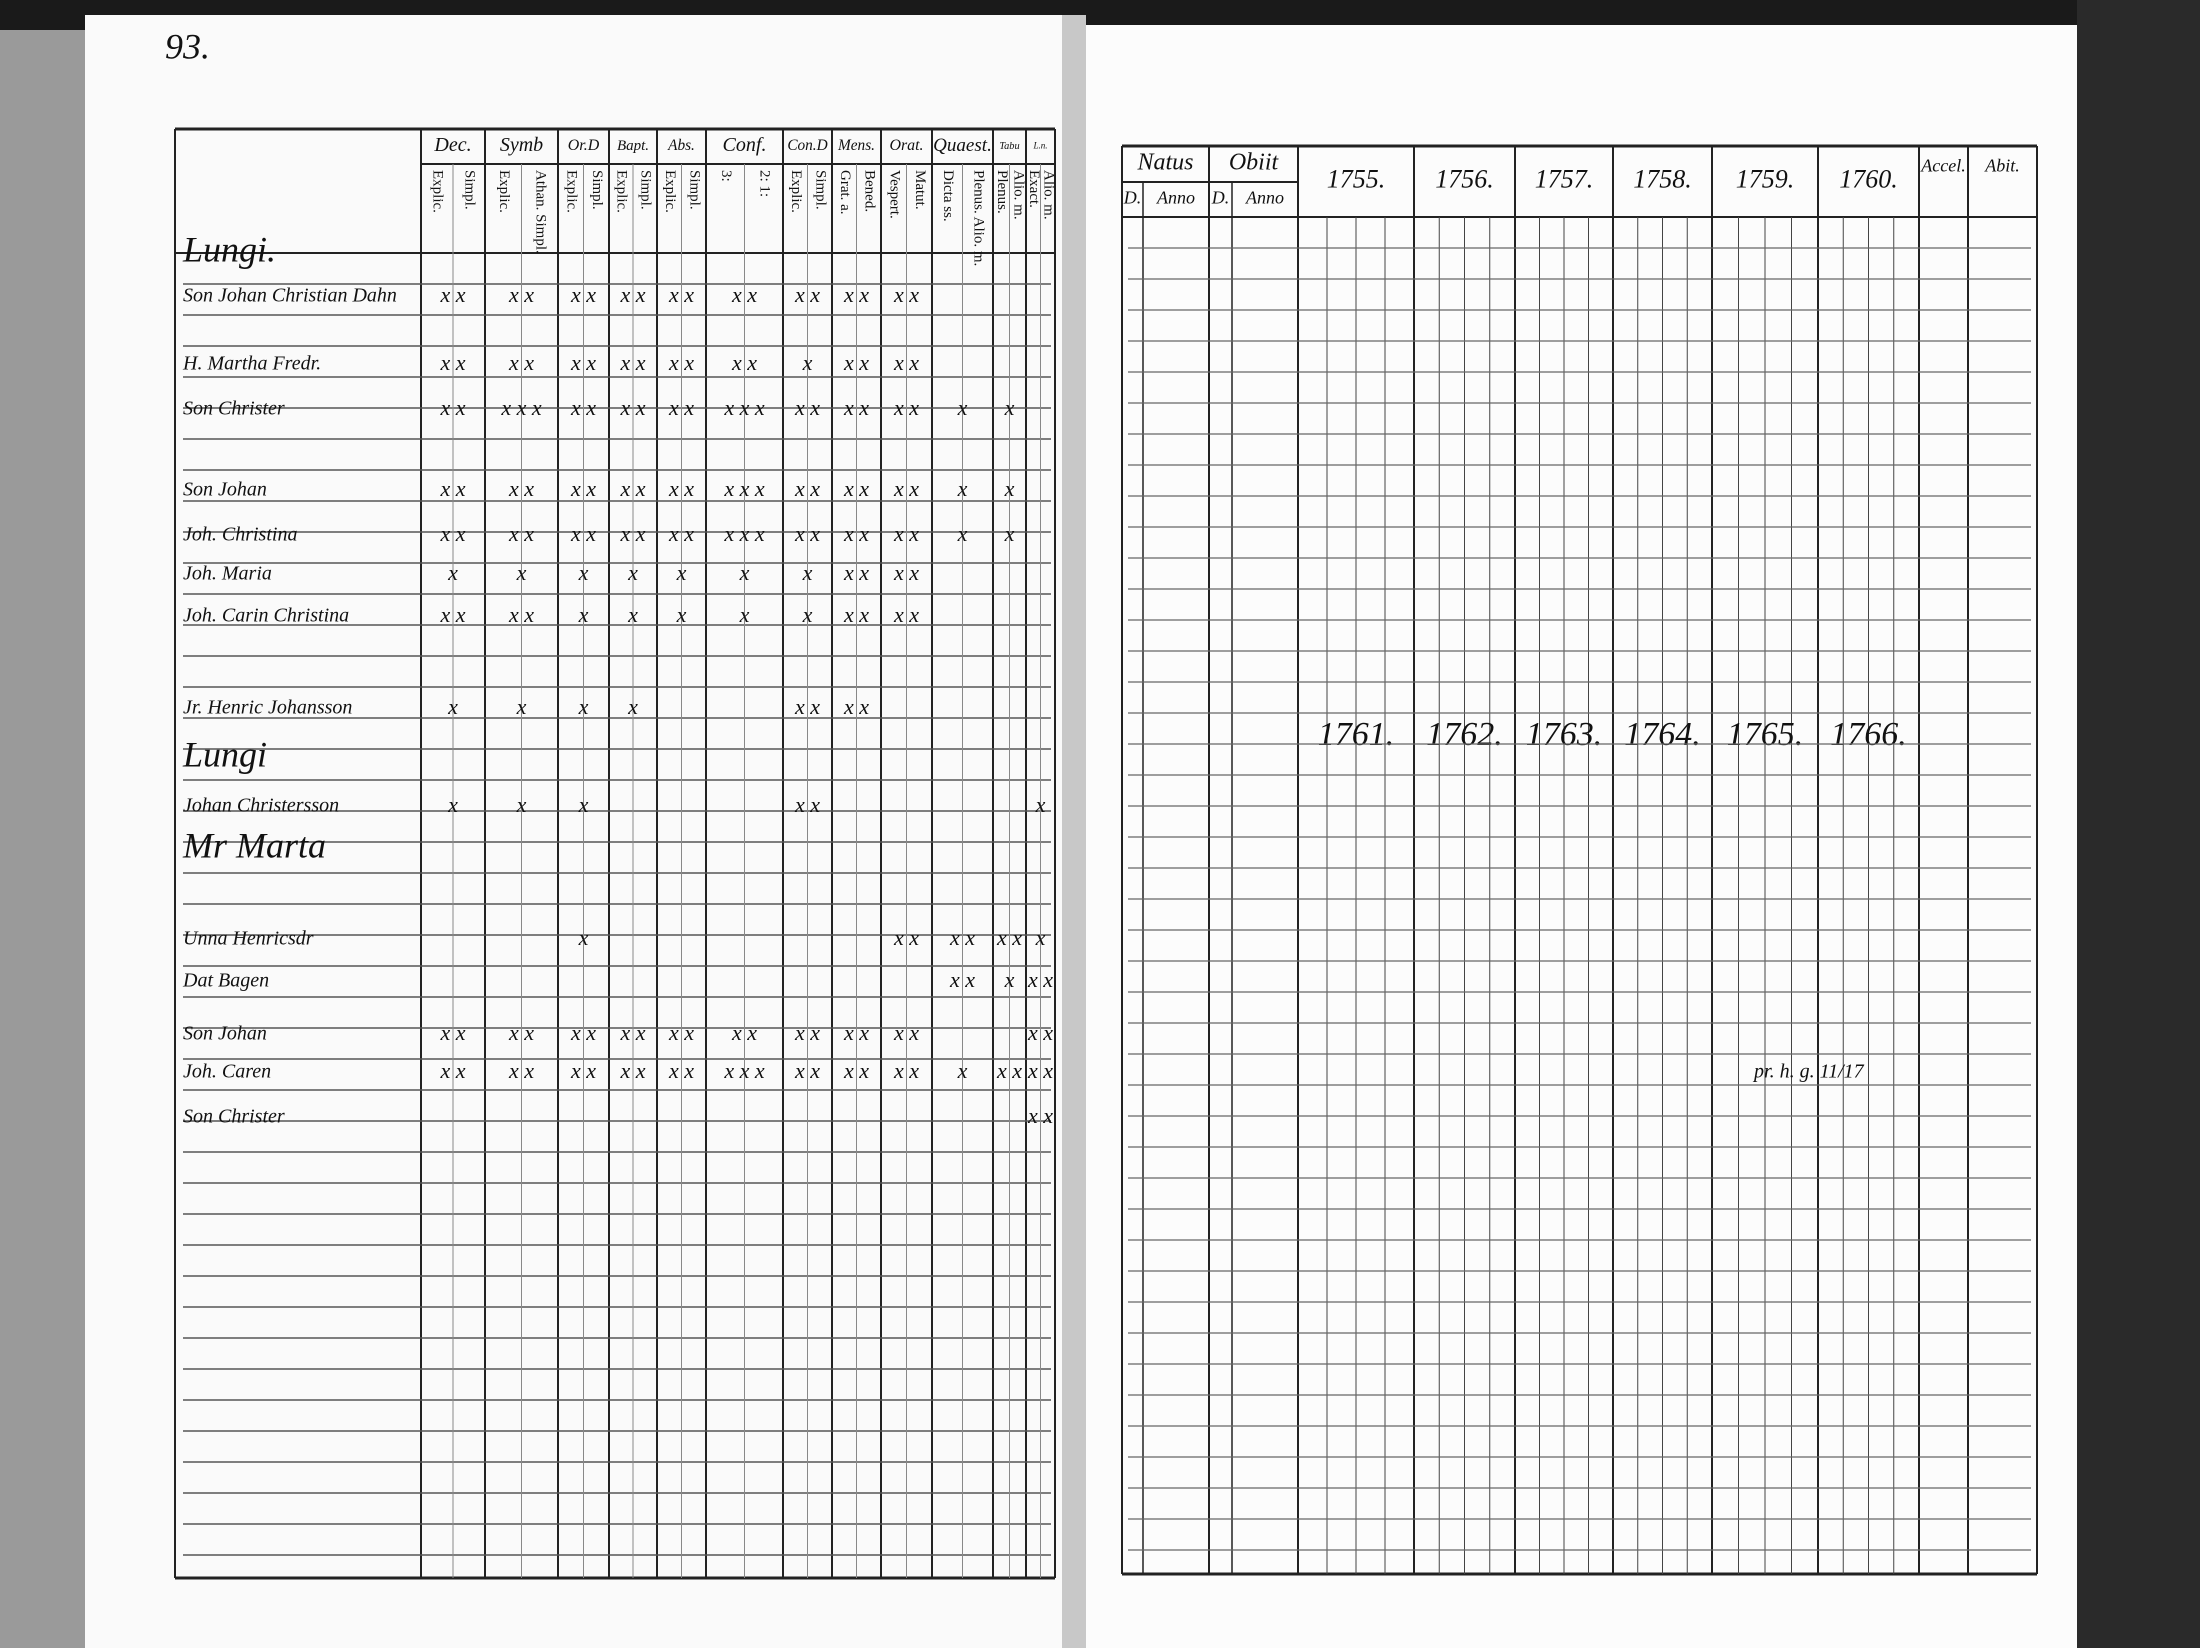 Image resolution: width=2200 pixels, height=1648 pixels. I want to click on column-header: Dec., so click(452, 145).